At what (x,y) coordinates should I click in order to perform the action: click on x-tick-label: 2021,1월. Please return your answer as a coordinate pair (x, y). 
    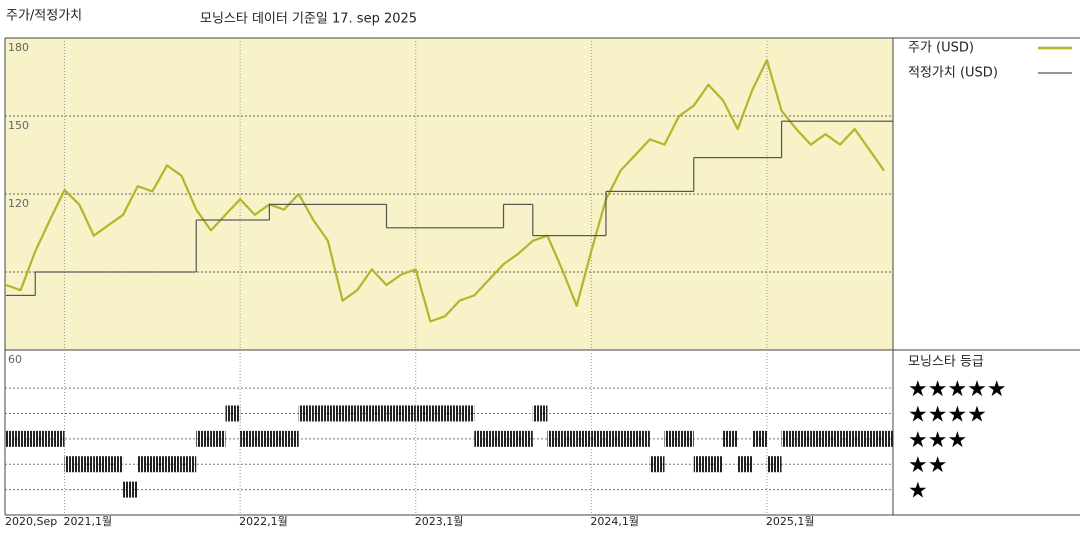
    Looking at the image, I should click on (88, 521).